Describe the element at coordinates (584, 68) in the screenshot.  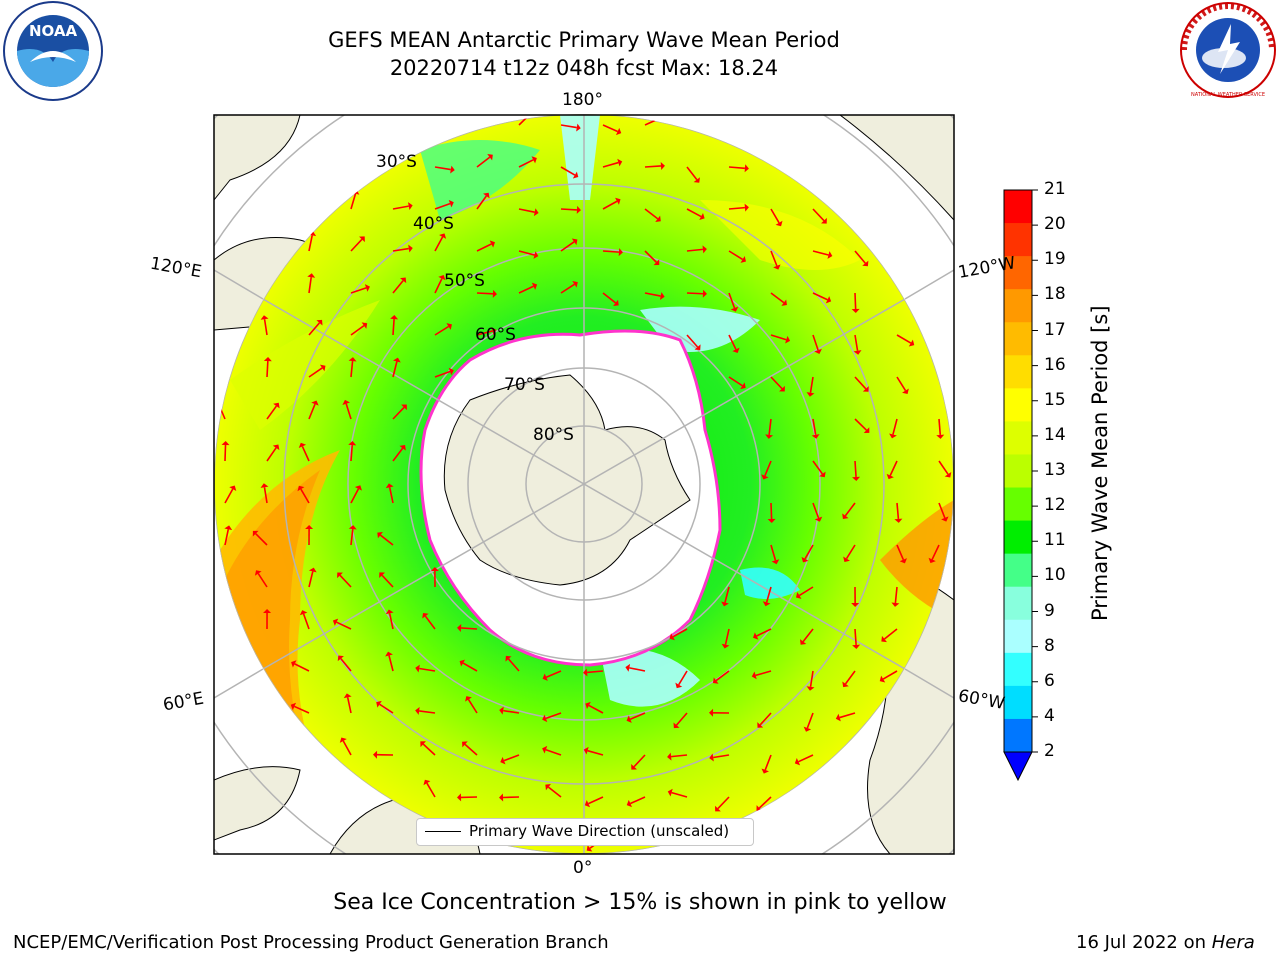
I see `chart-subtitle: 20220714 t12z 048h fcst Max: 18.24` at that location.